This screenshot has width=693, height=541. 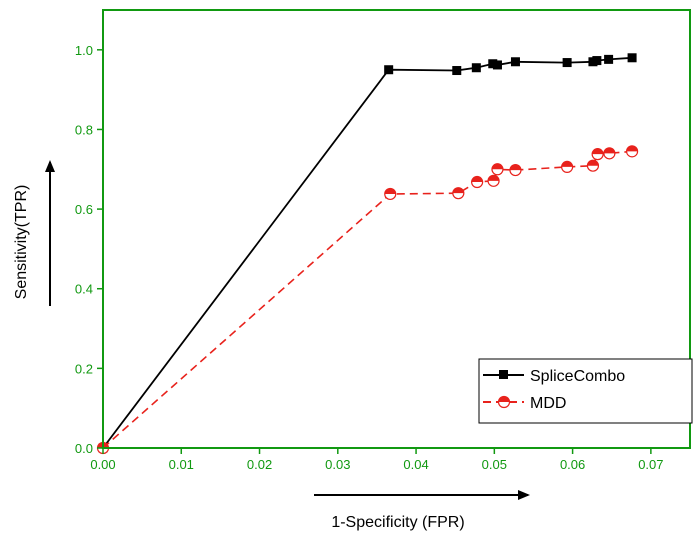 I want to click on x-axis-title: 1-Specificity (FPR), so click(x=397, y=522).